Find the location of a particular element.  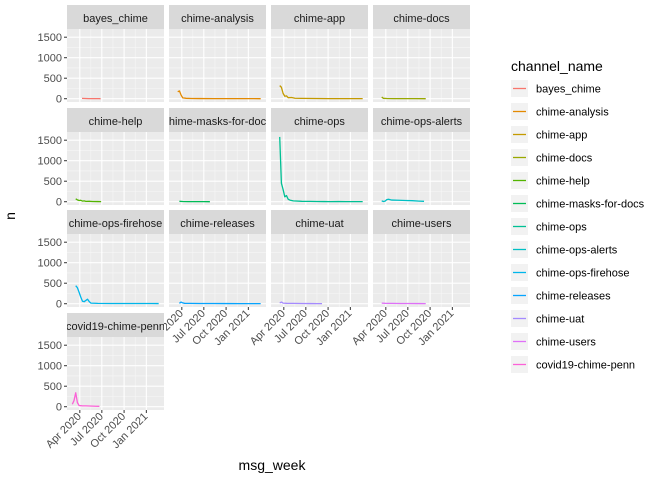

facet-strip-label: chime-uat is located at coordinates (319, 224).